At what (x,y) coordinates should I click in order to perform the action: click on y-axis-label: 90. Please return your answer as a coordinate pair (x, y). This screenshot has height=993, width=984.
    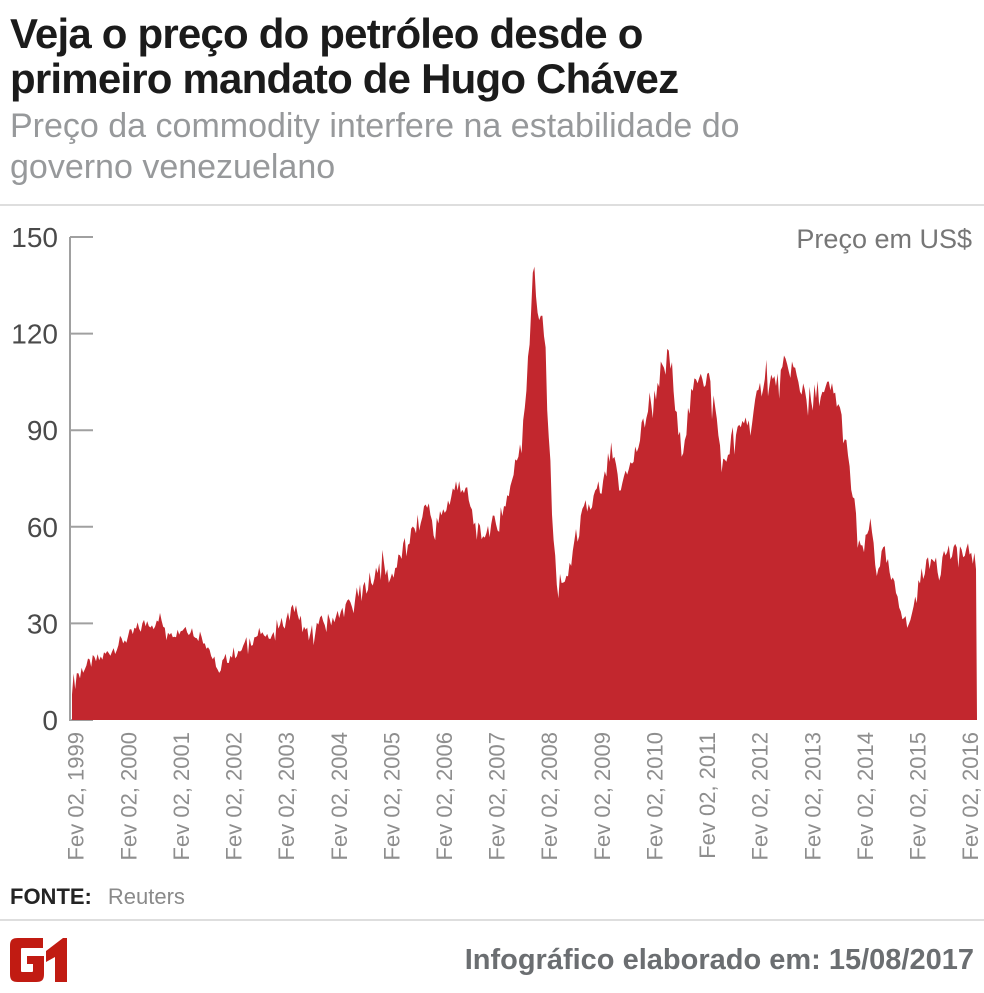
    Looking at the image, I should click on (42, 430).